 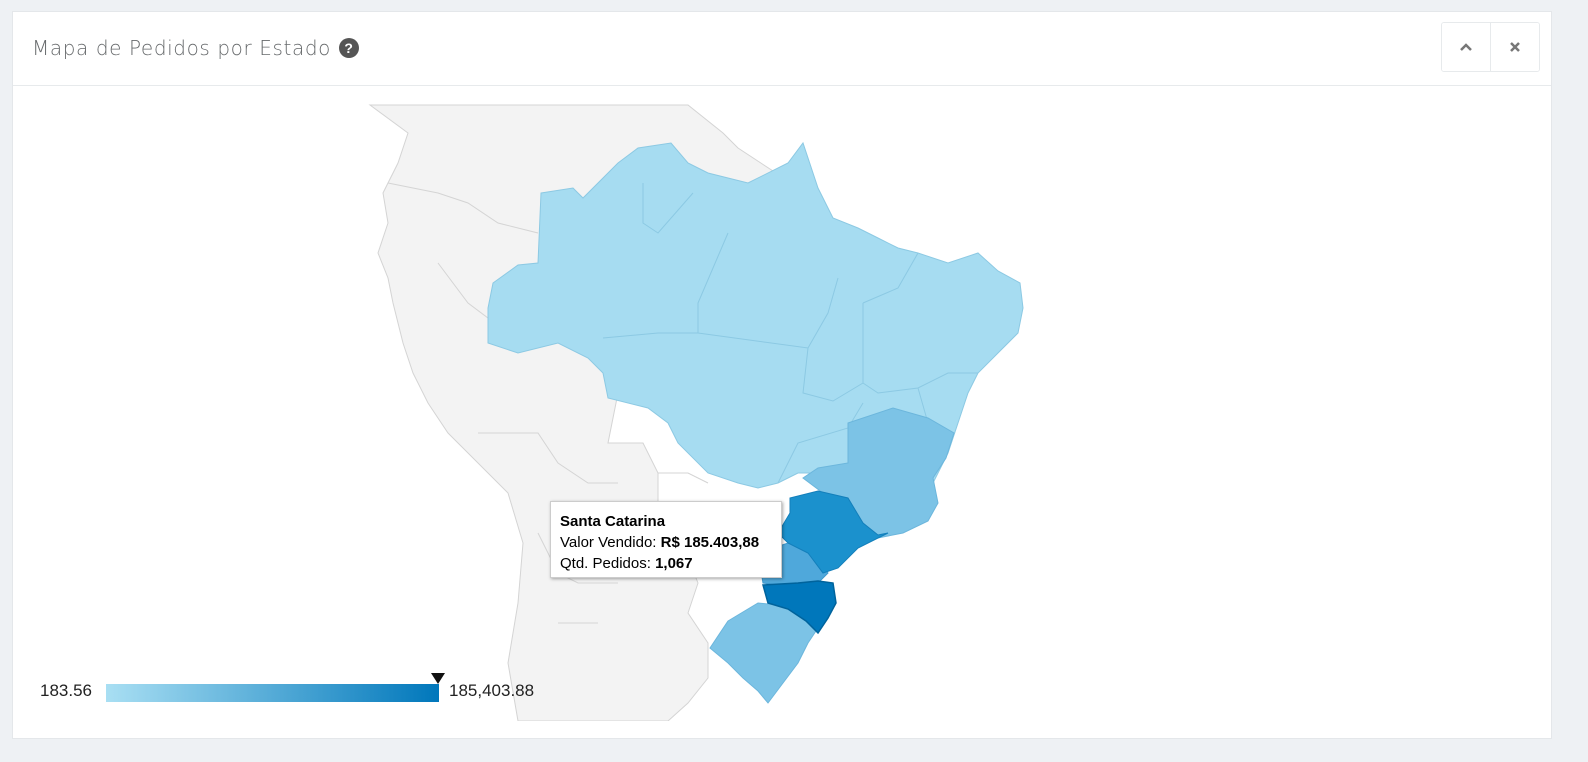 I want to click on tooltip-orders: 1,067, so click(x=674, y=563).